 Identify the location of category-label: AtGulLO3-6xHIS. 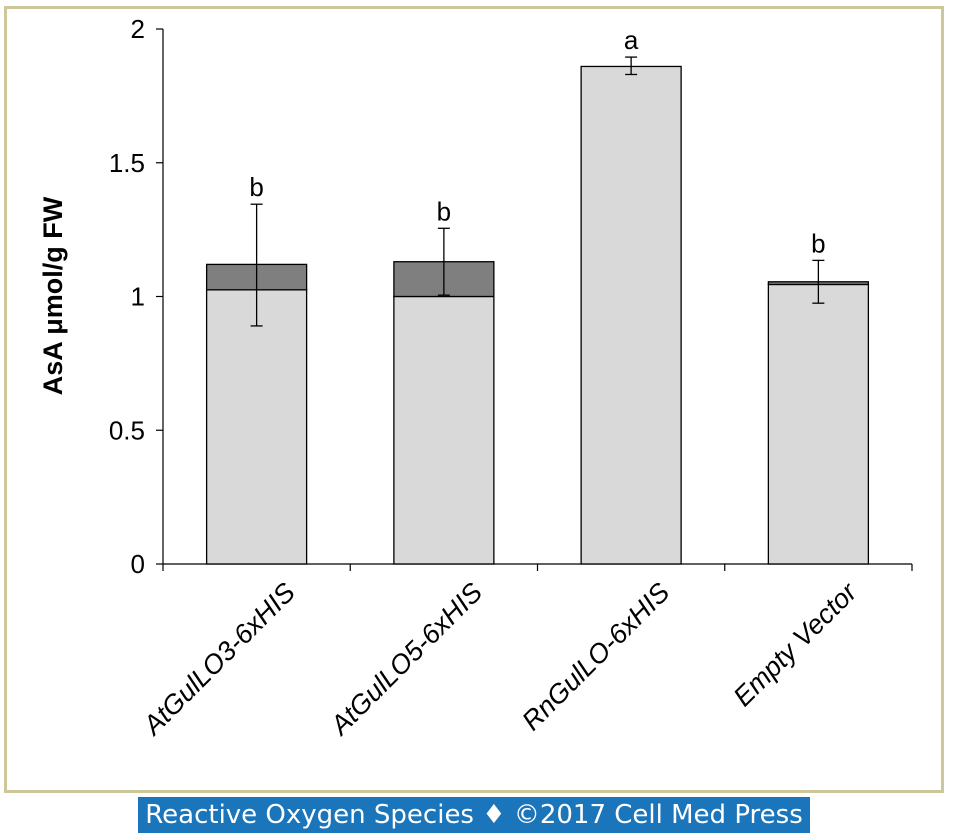
(218, 659).